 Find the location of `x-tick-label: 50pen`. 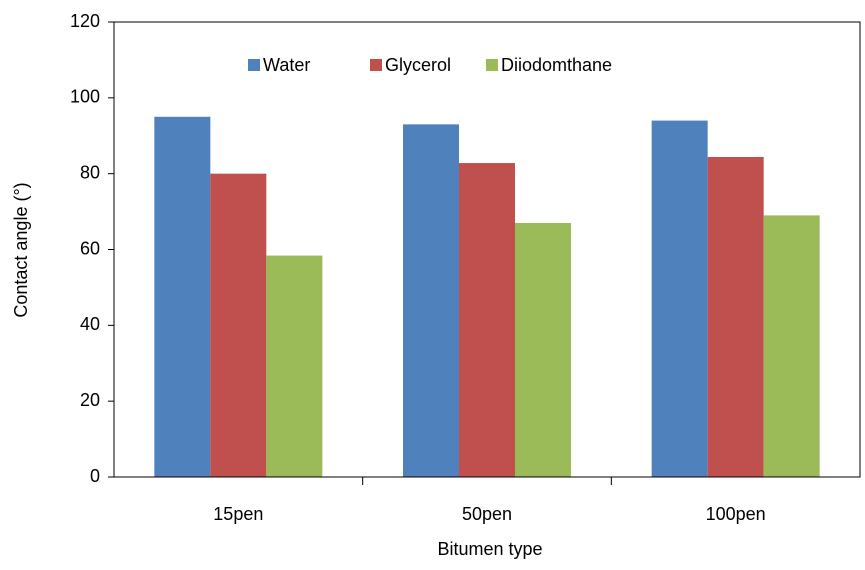

x-tick-label: 50pen is located at coordinates (487, 514).